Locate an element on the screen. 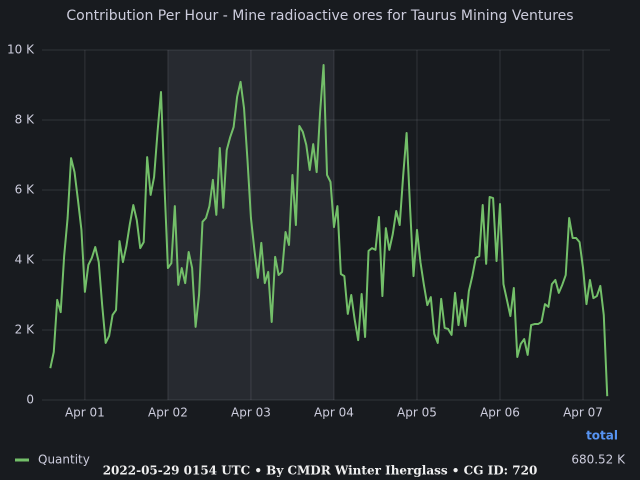 This screenshot has height=480, width=640. y-tick-label: 4 K is located at coordinates (25, 260).